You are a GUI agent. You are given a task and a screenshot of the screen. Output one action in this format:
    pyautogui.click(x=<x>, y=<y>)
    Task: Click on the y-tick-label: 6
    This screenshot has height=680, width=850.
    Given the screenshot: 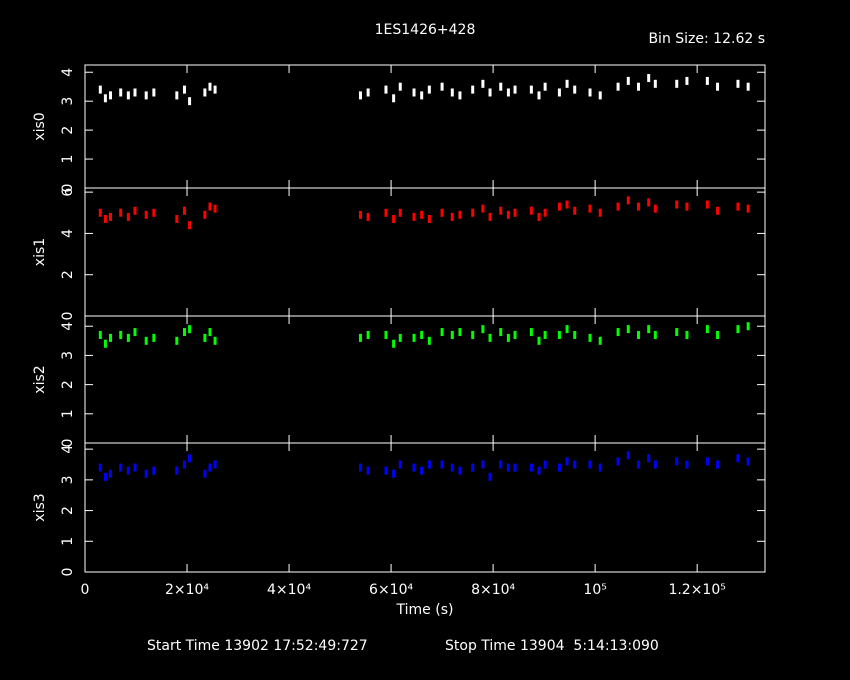 What is the action you would take?
    pyautogui.click(x=68, y=192)
    